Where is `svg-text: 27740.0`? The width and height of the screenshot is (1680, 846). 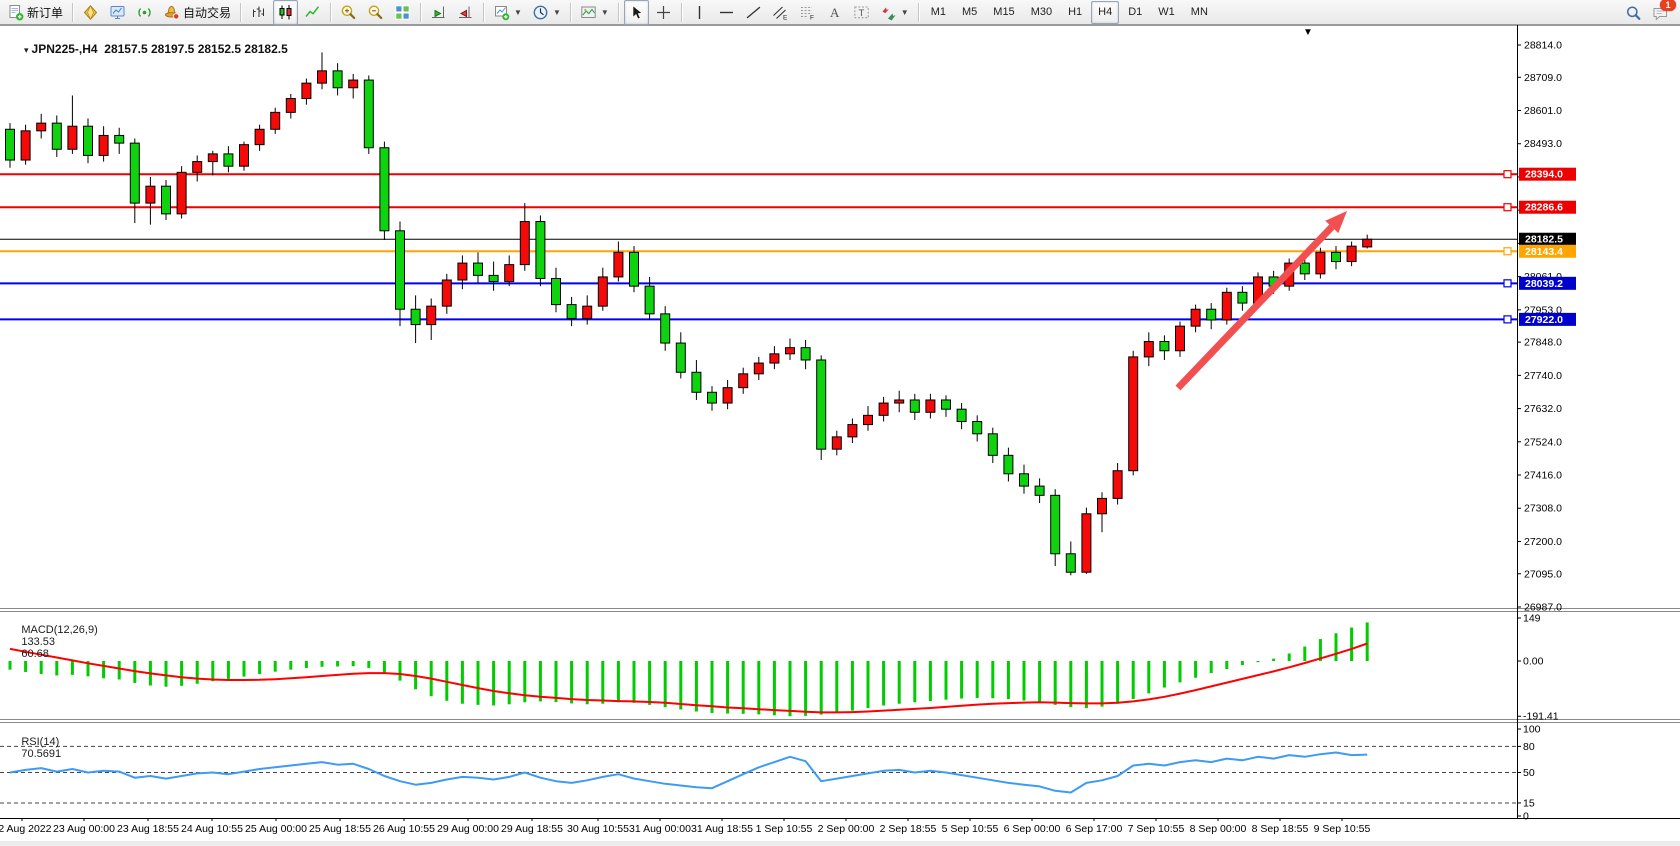 svg-text: 27740.0 is located at coordinates (1543, 376).